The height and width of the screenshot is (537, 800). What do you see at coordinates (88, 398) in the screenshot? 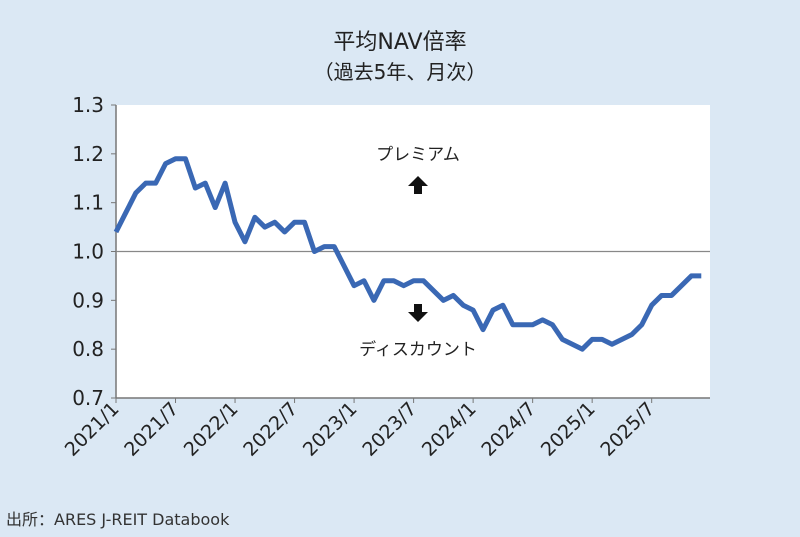
I see `y-tick-label: 0.7` at bounding box center [88, 398].